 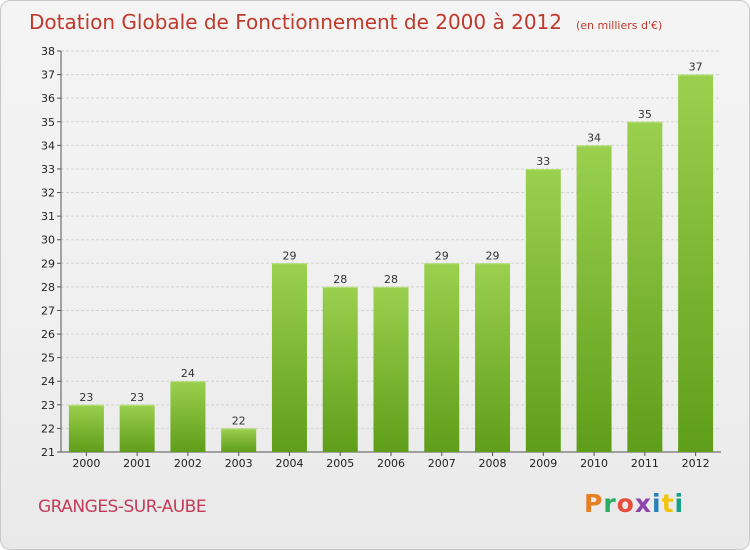 What do you see at coordinates (48, 405) in the screenshot?
I see `y-tick-label: 23` at bounding box center [48, 405].